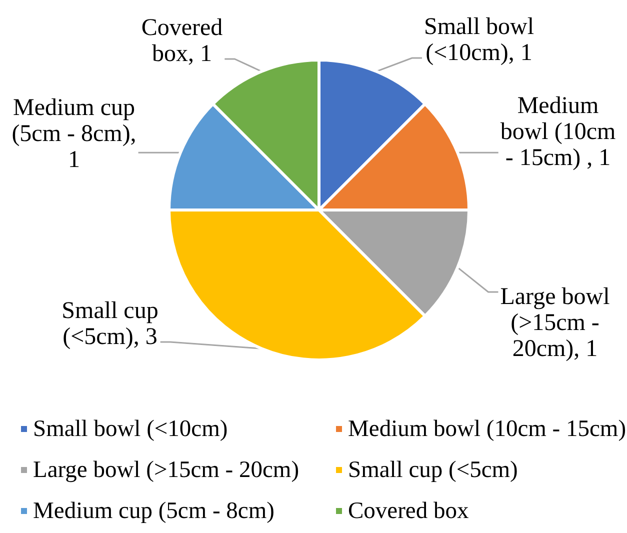 The width and height of the screenshot is (627, 533). Describe the element at coordinates (433, 470) in the screenshot. I see `legend-label: Small cup (<5cm)` at that location.